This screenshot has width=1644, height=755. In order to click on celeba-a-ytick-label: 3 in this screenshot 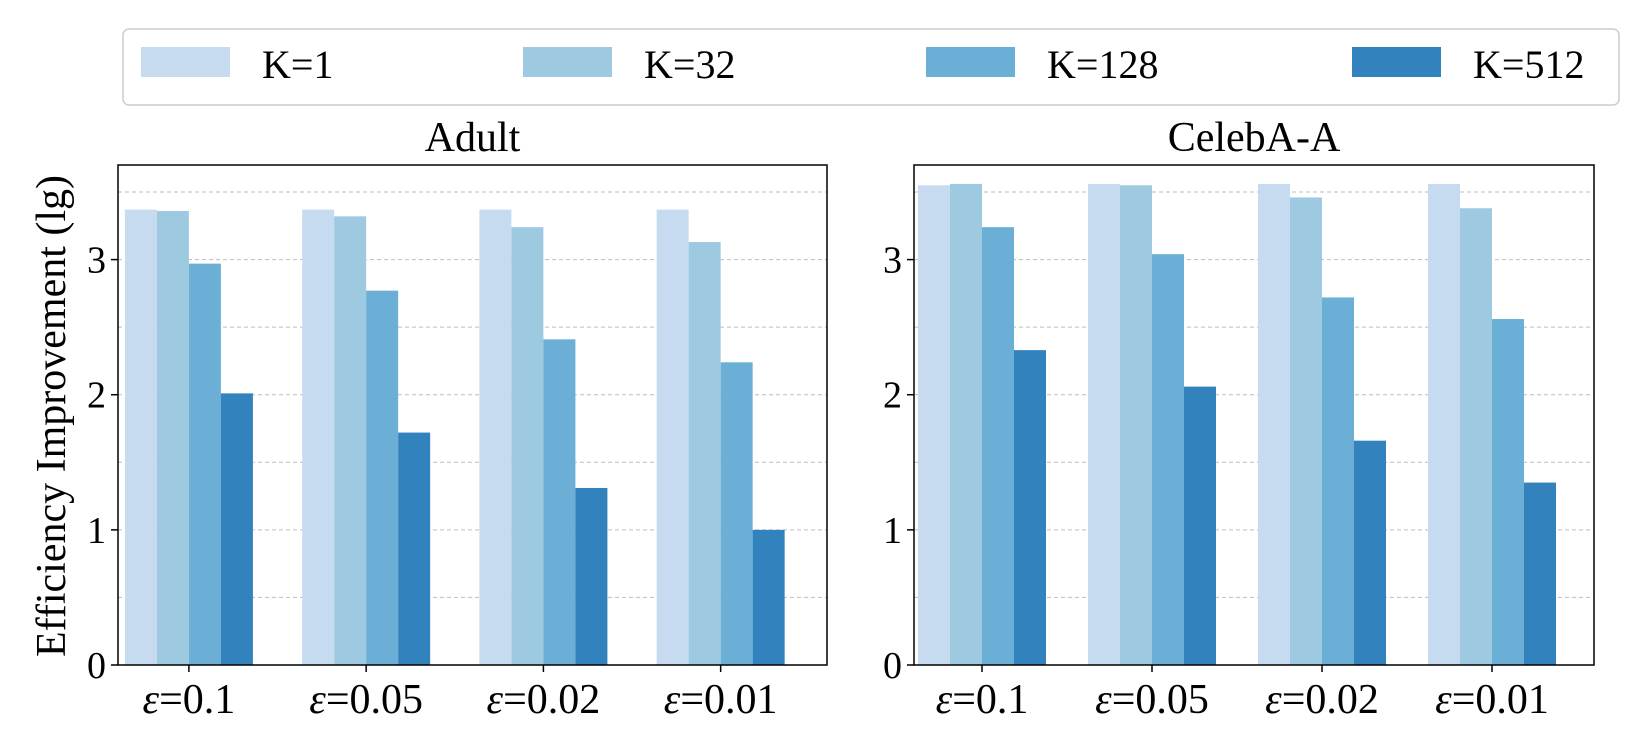, I will do `click(892, 261)`.